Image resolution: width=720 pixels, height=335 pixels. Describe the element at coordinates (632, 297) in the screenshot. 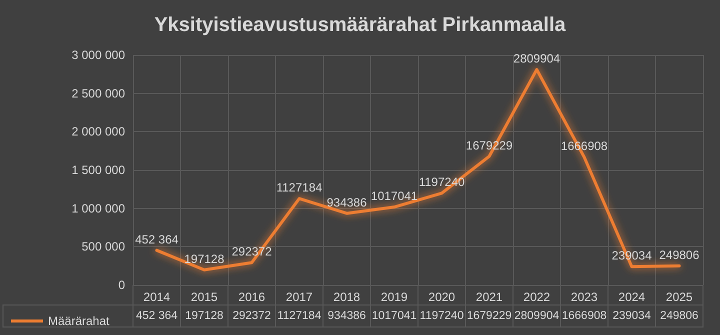

I see `x-tick-label: 2024` at that location.